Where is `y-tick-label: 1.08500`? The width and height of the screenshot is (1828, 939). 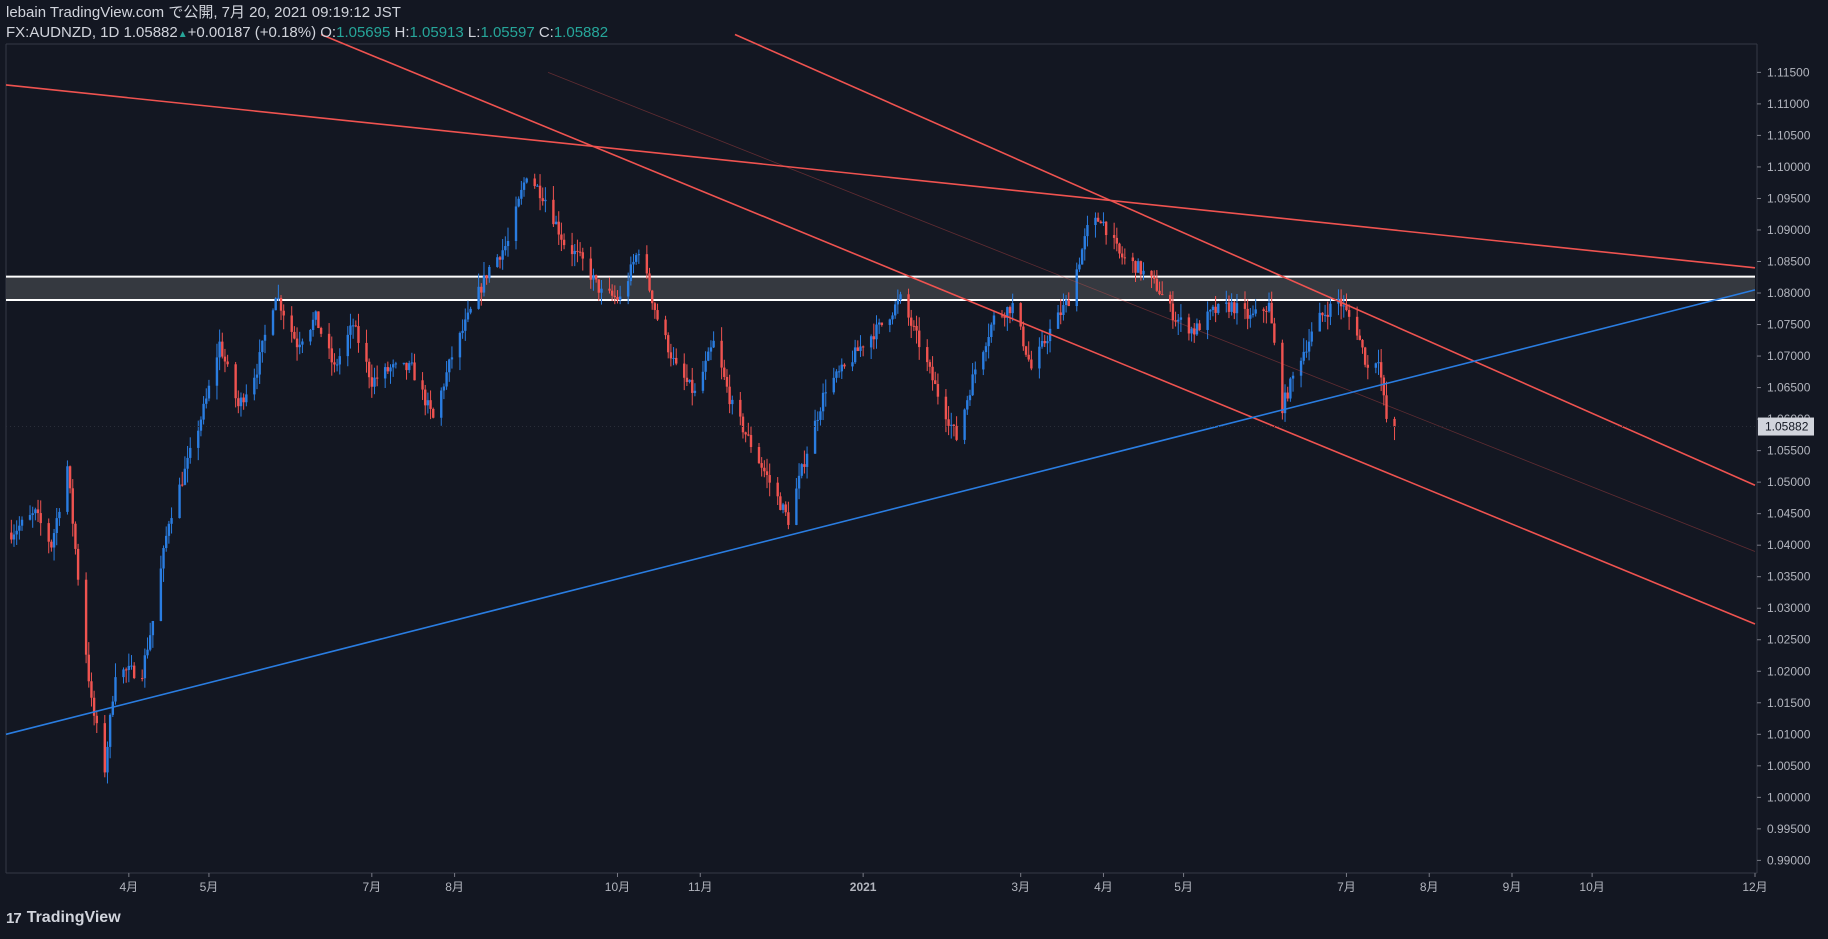 y-tick-label: 1.08500 is located at coordinates (1789, 261).